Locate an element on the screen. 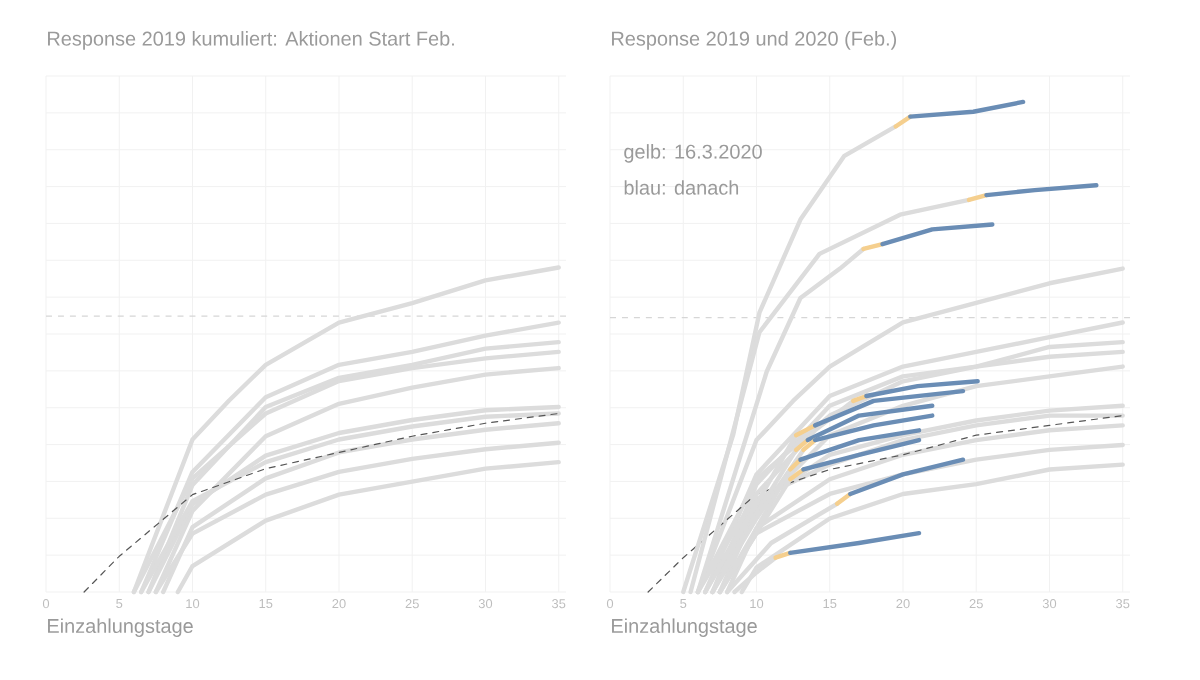  chart-title: Response 2019 kumuliert: Aktionen Start Feb. is located at coordinates (251, 40).